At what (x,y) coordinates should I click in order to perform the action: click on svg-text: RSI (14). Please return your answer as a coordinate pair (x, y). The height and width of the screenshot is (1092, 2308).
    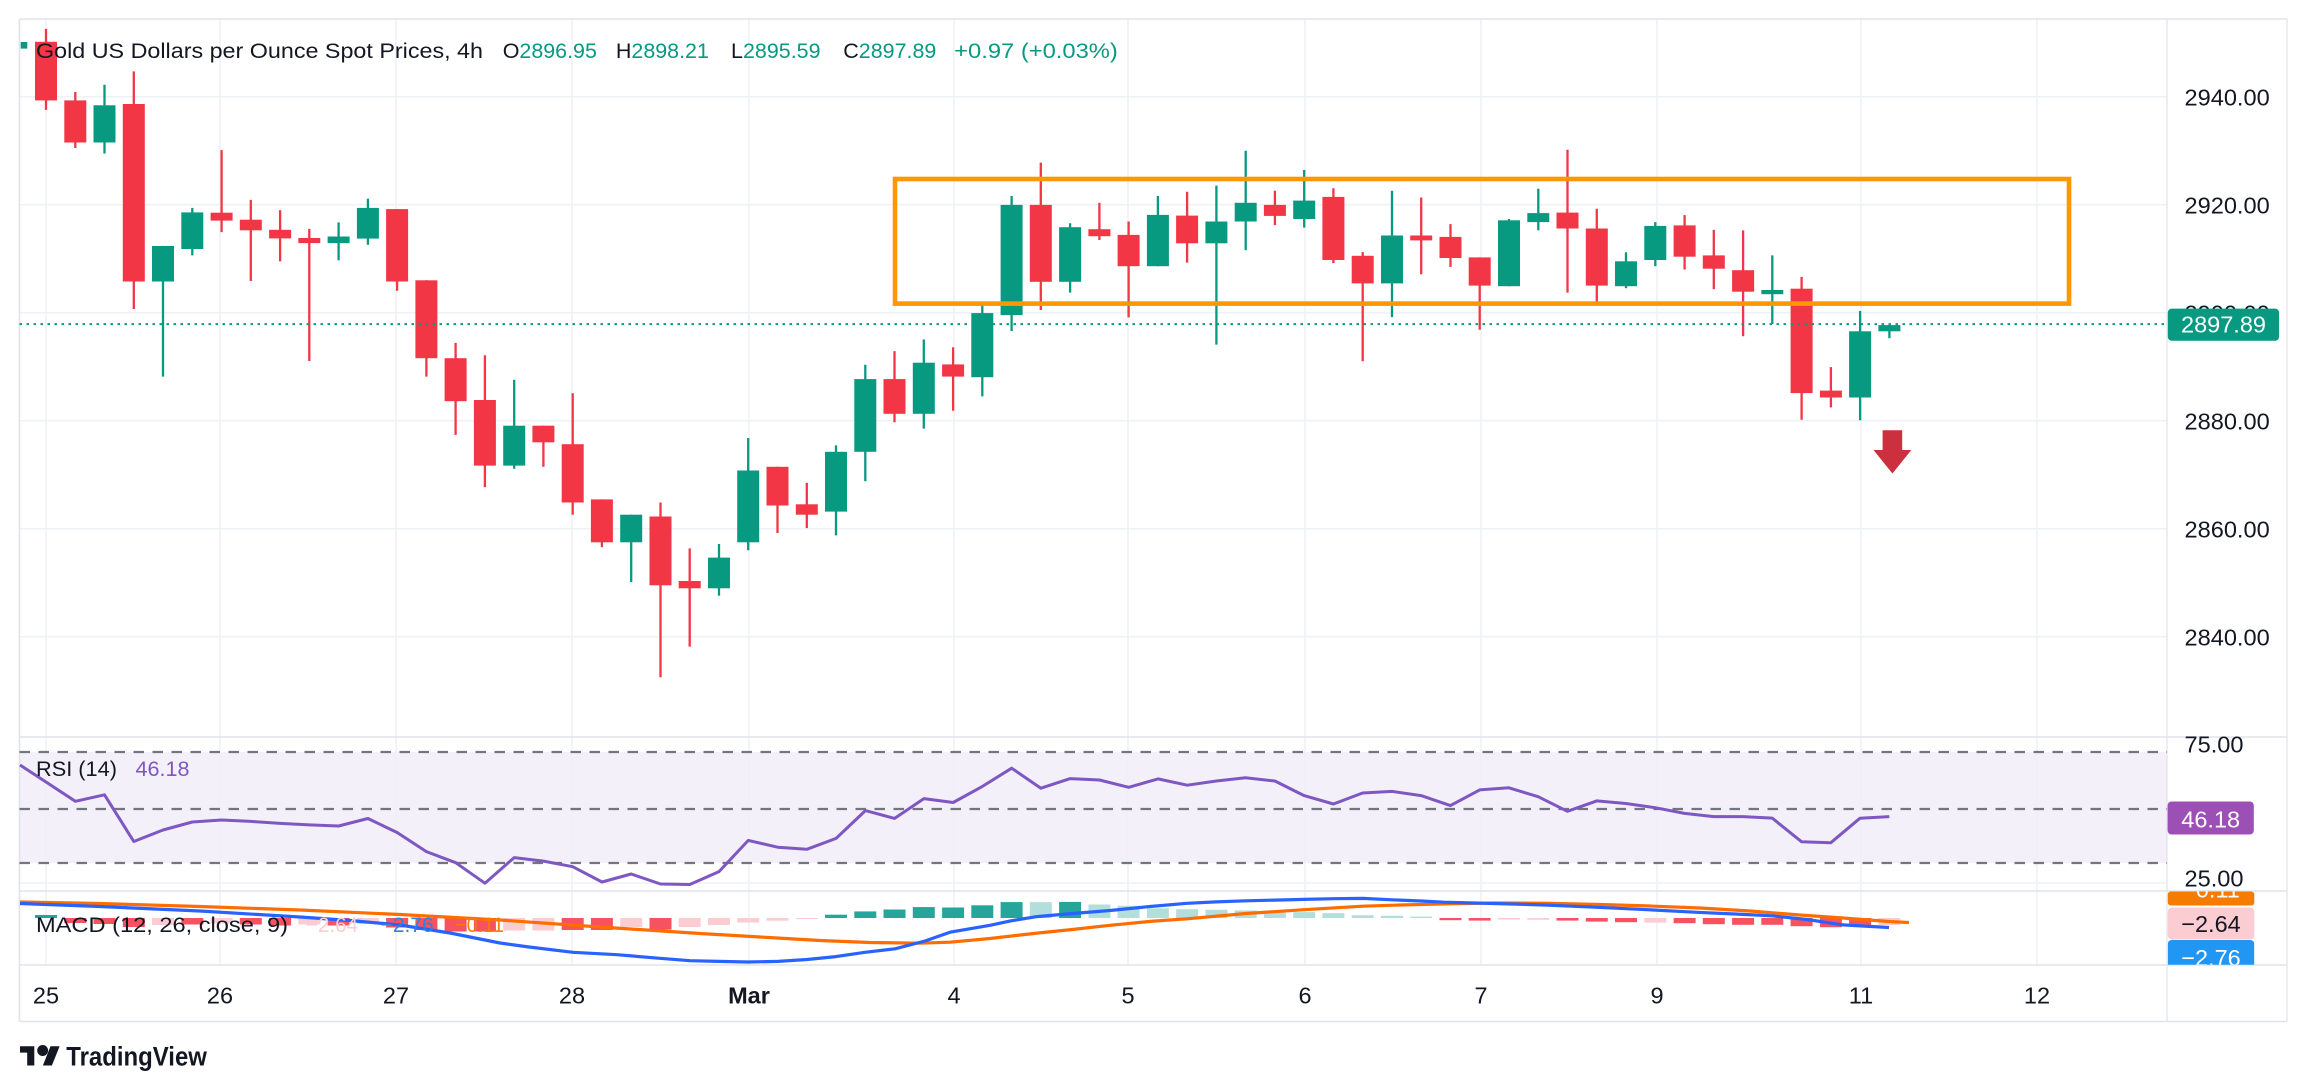
    Looking at the image, I should click on (76, 769).